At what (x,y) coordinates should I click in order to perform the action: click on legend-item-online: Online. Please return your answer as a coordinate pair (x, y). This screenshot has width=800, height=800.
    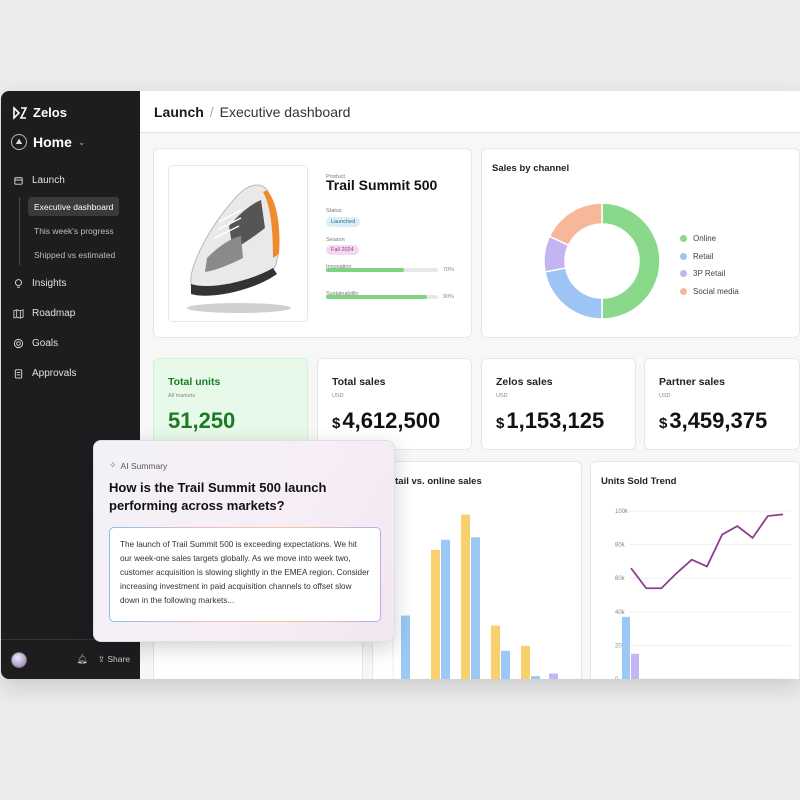
    Looking at the image, I should click on (709, 239).